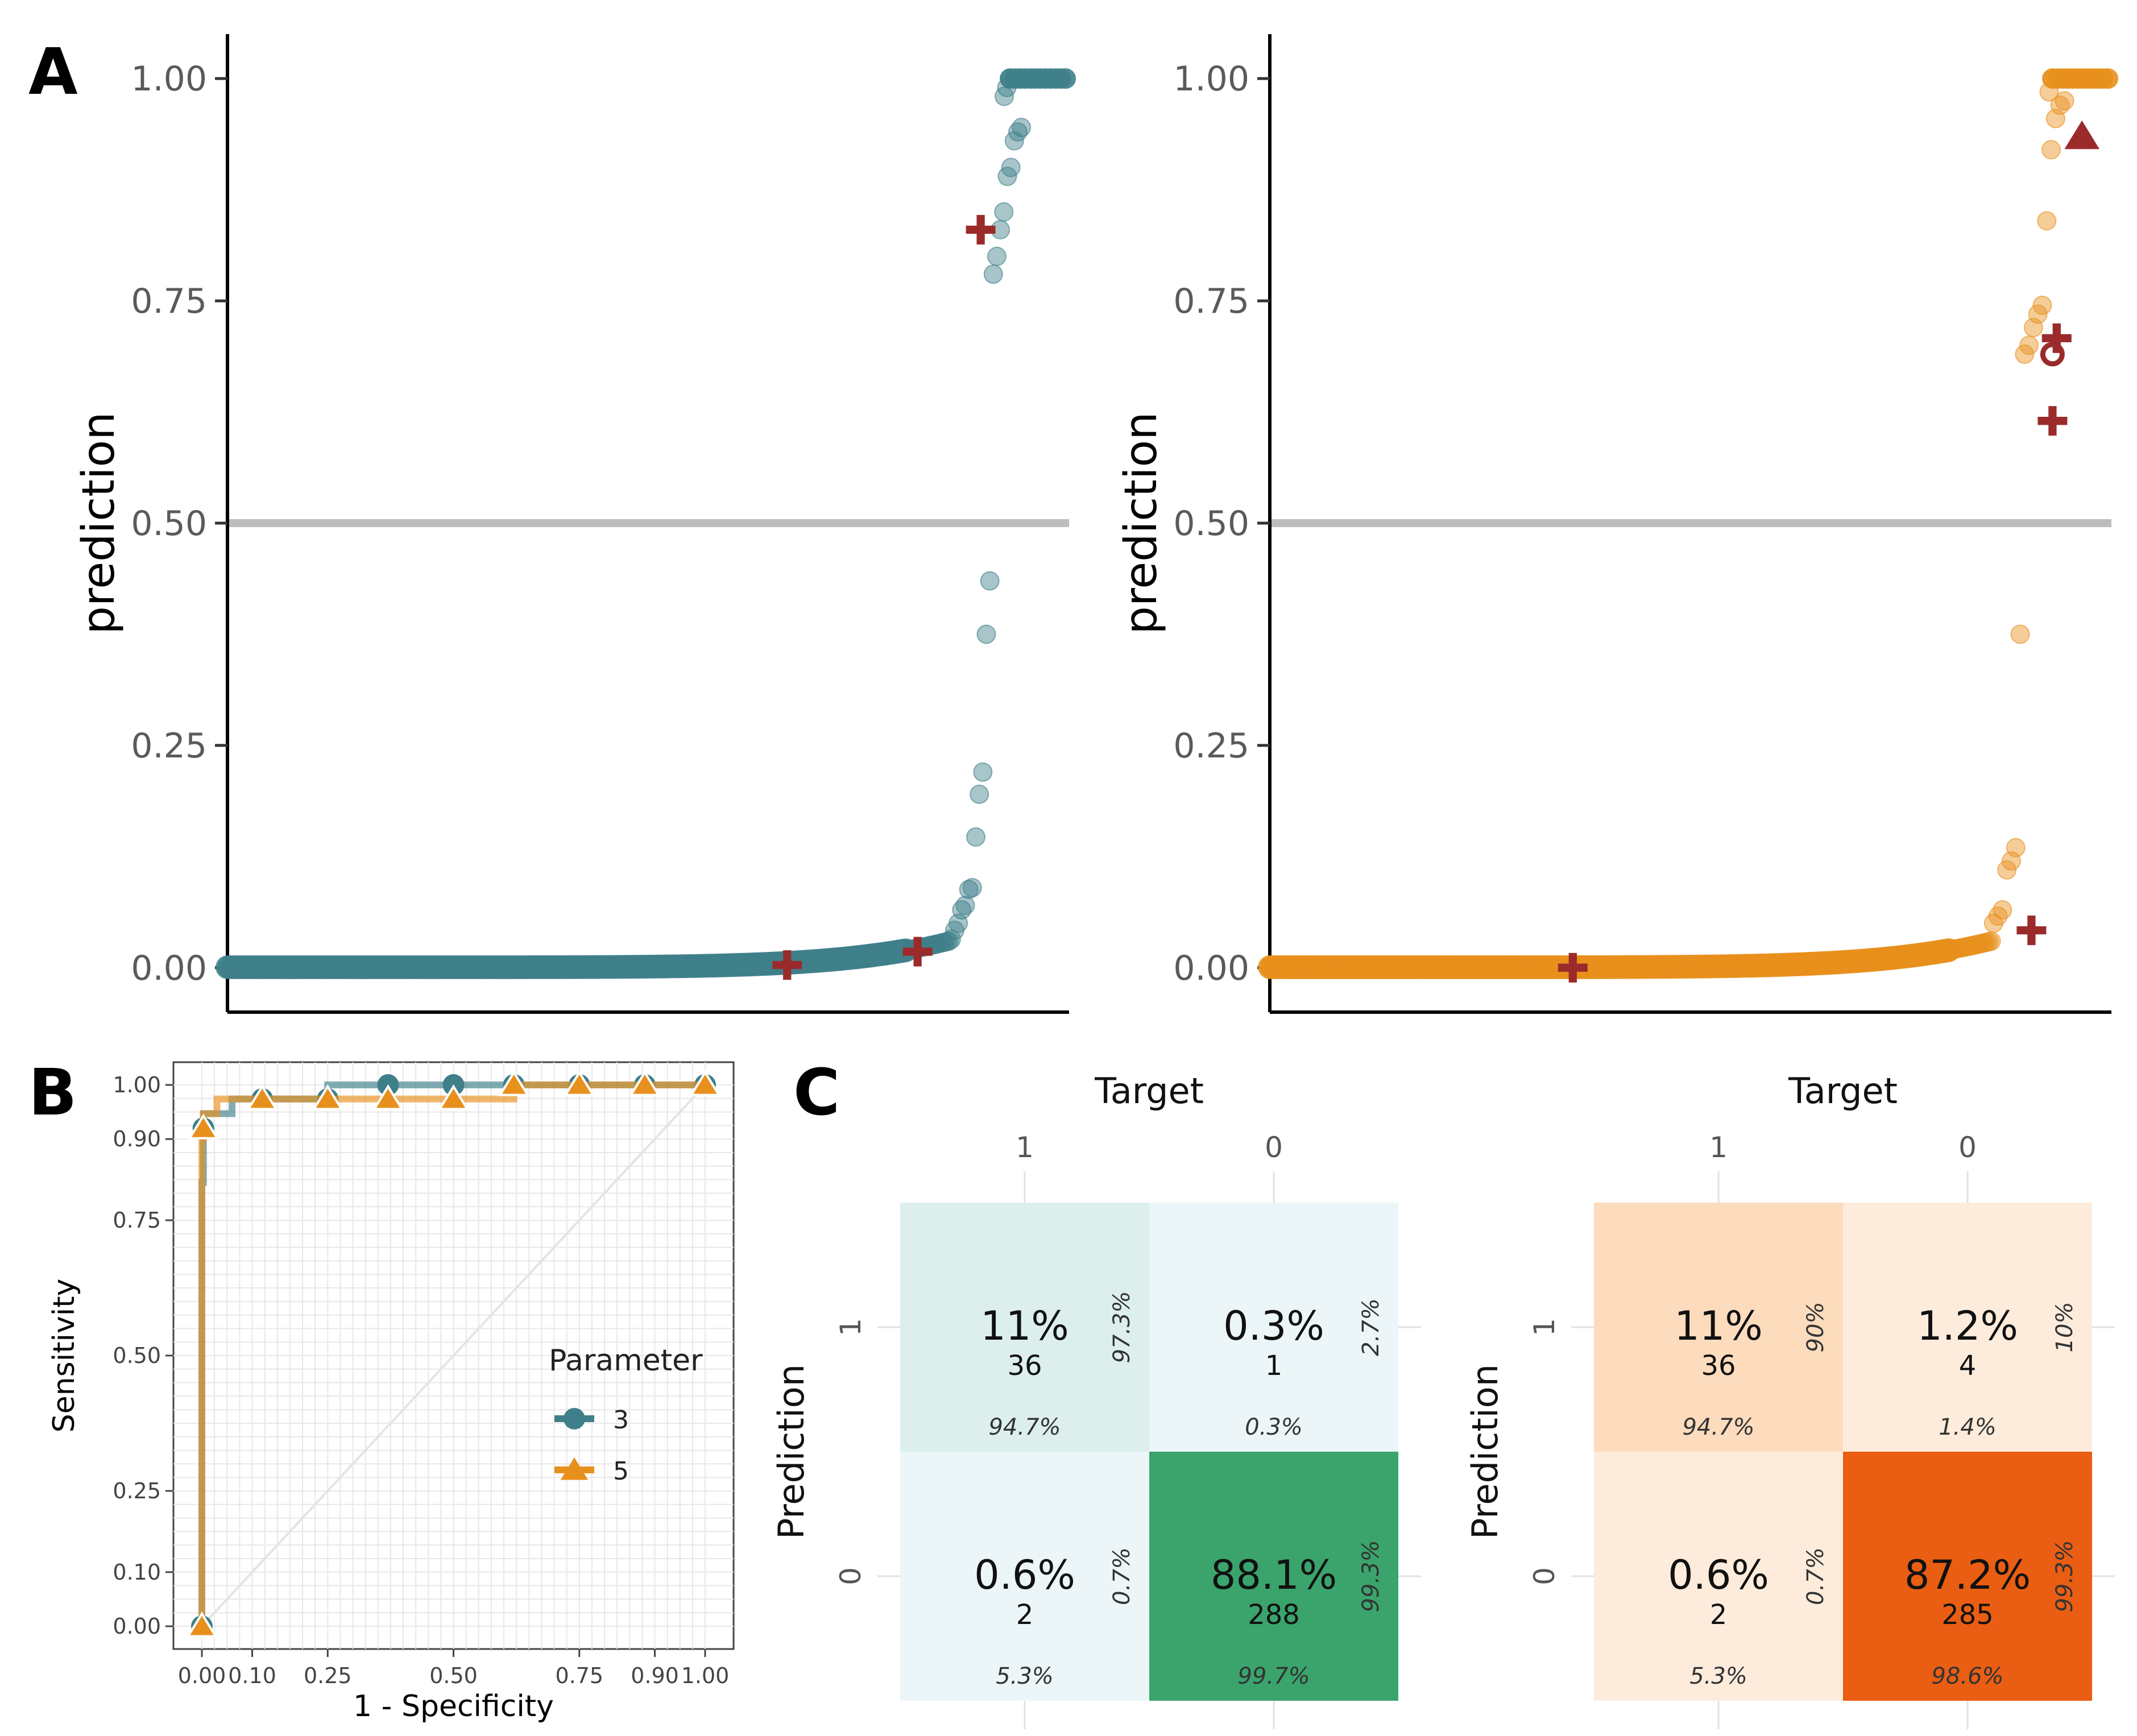 This screenshot has height=1736, width=2137. What do you see at coordinates (1718, 1147) in the screenshot?
I see `col-label: 1` at bounding box center [1718, 1147].